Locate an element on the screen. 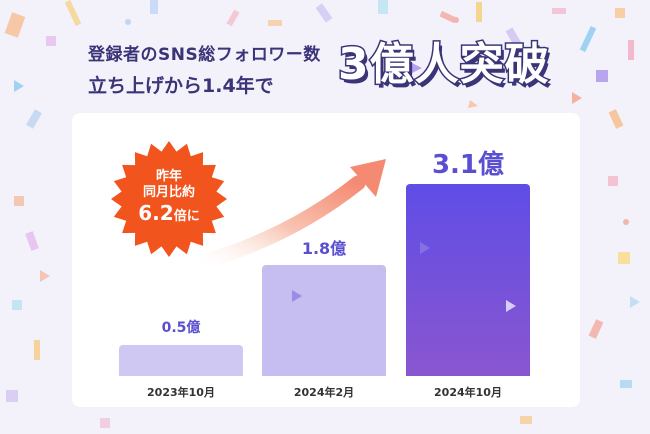 This screenshot has height=434, width=650. x-tick-label-1: 2023年10月 is located at coordinates (181, 392).